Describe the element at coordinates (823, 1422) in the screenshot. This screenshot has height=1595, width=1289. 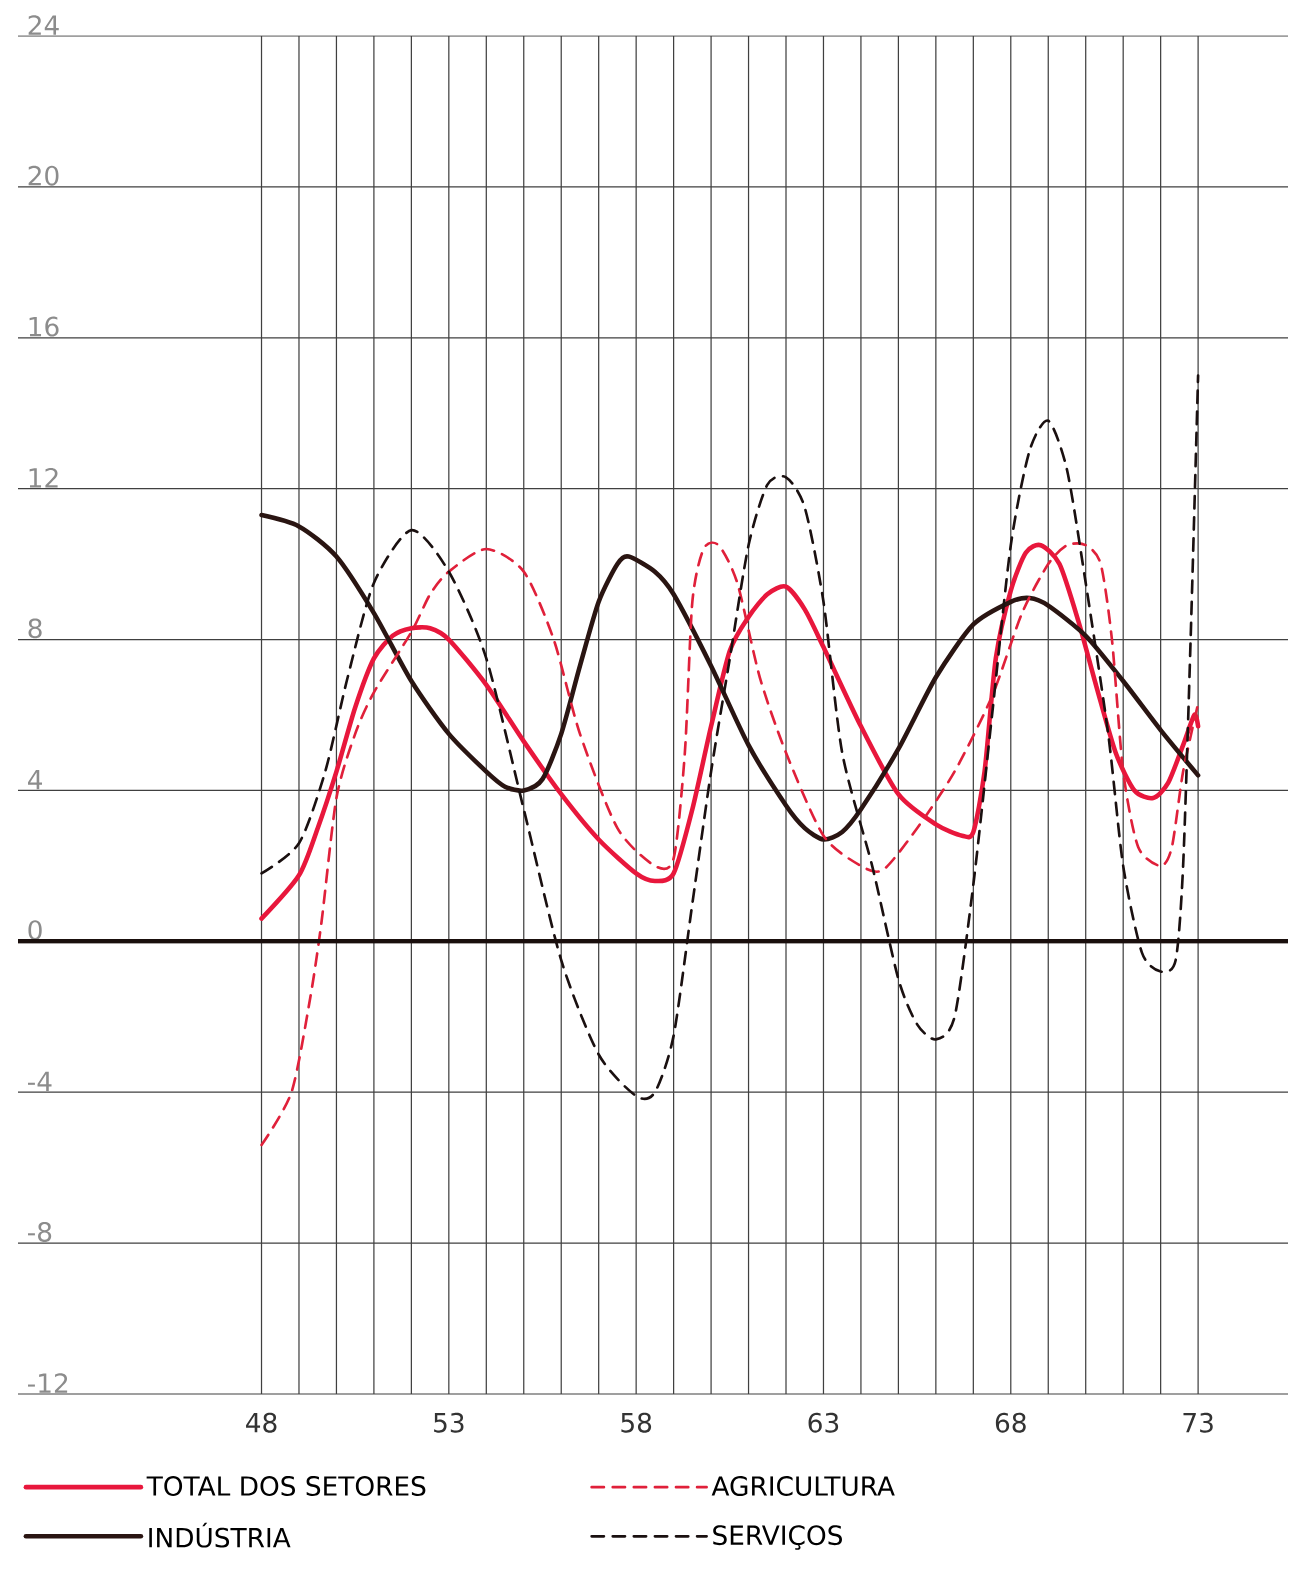
I see `x-tick-label: 63` at that location.